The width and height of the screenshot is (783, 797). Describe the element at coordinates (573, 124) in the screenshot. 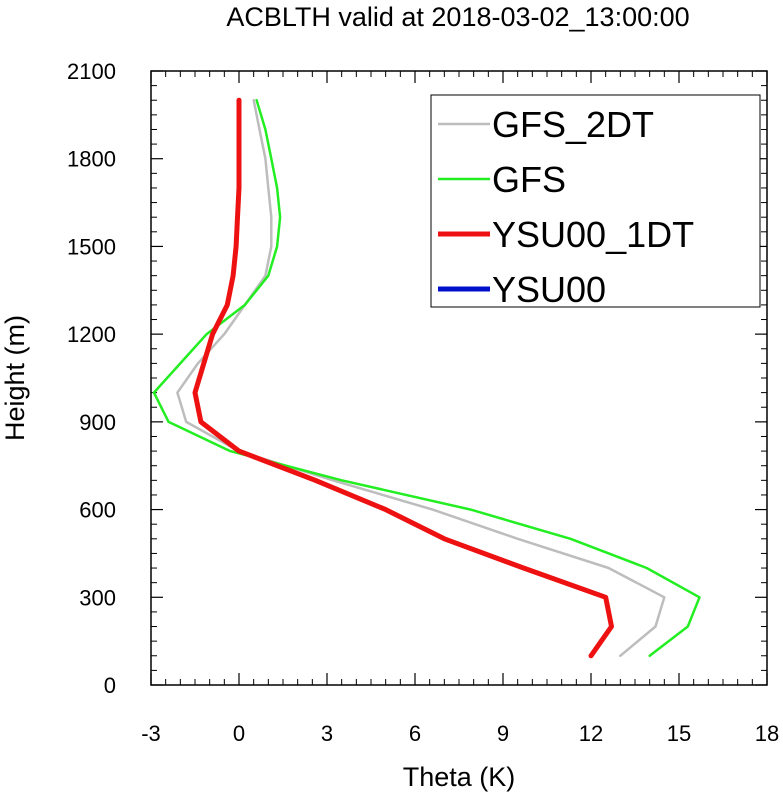

I see `legend-label: GFS_2DT` at that location.